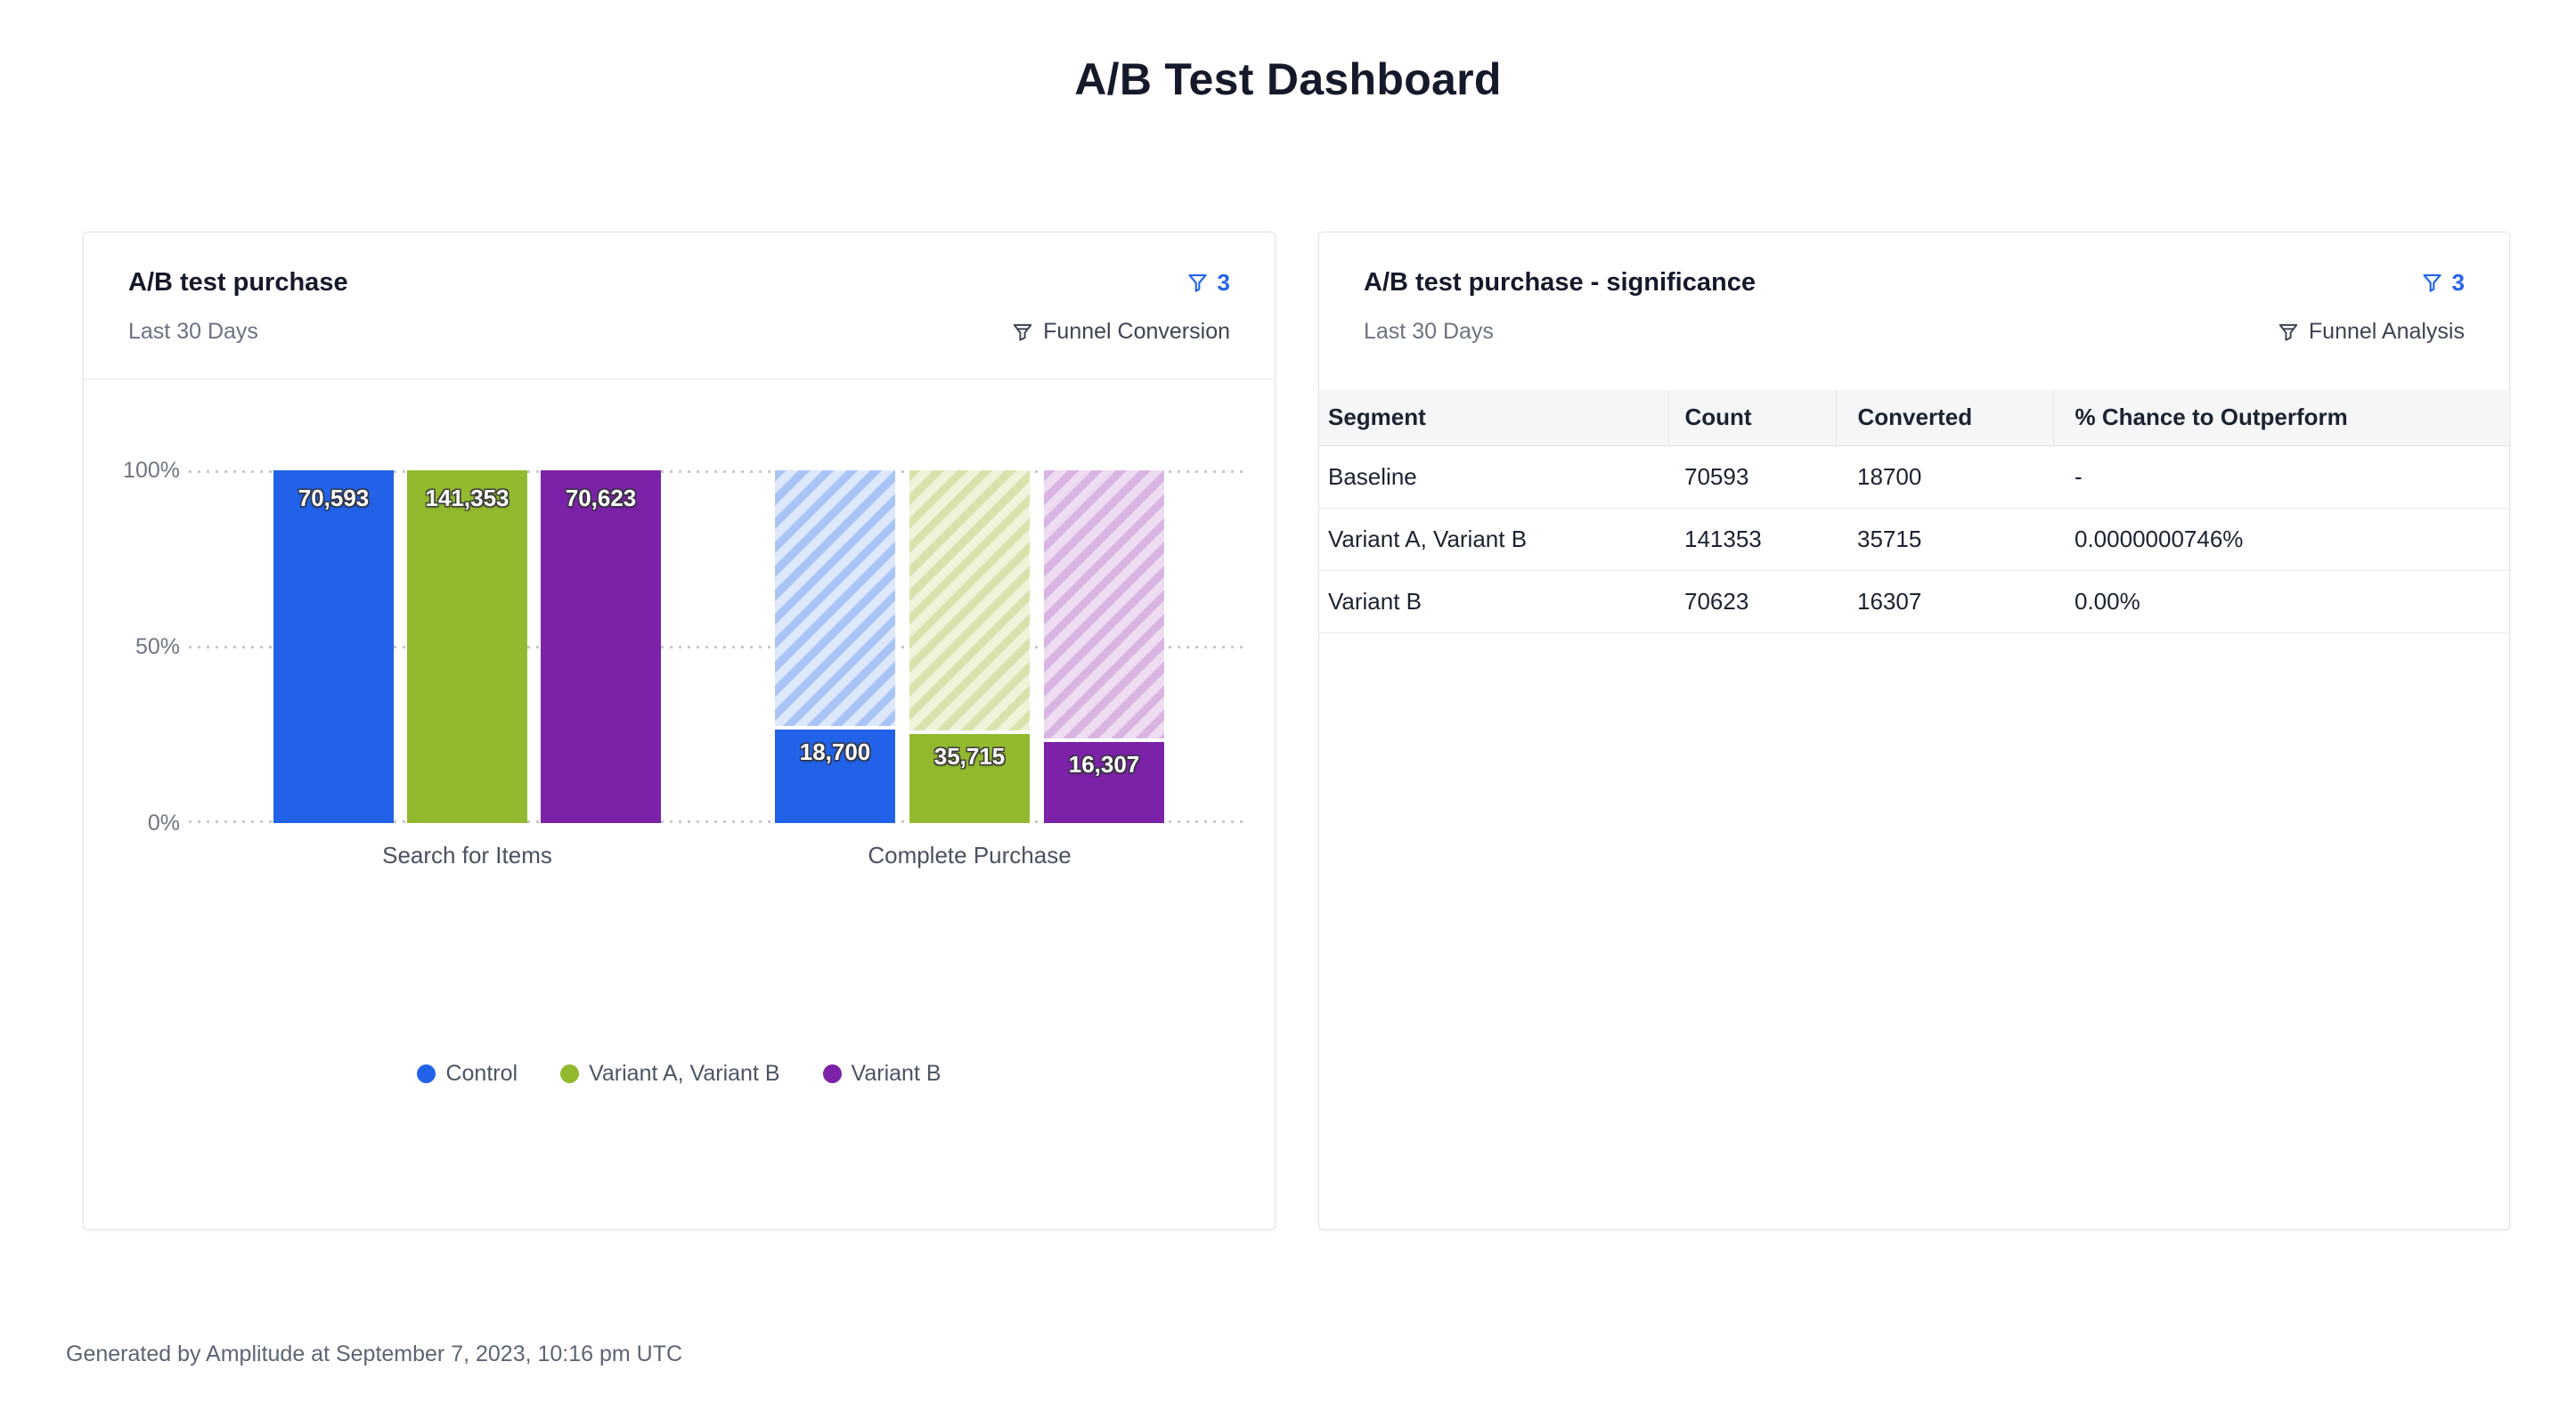 The width and height of the screenshot is (2576, 1427). I want to click on legend-label: Control, so click(482, 1073).